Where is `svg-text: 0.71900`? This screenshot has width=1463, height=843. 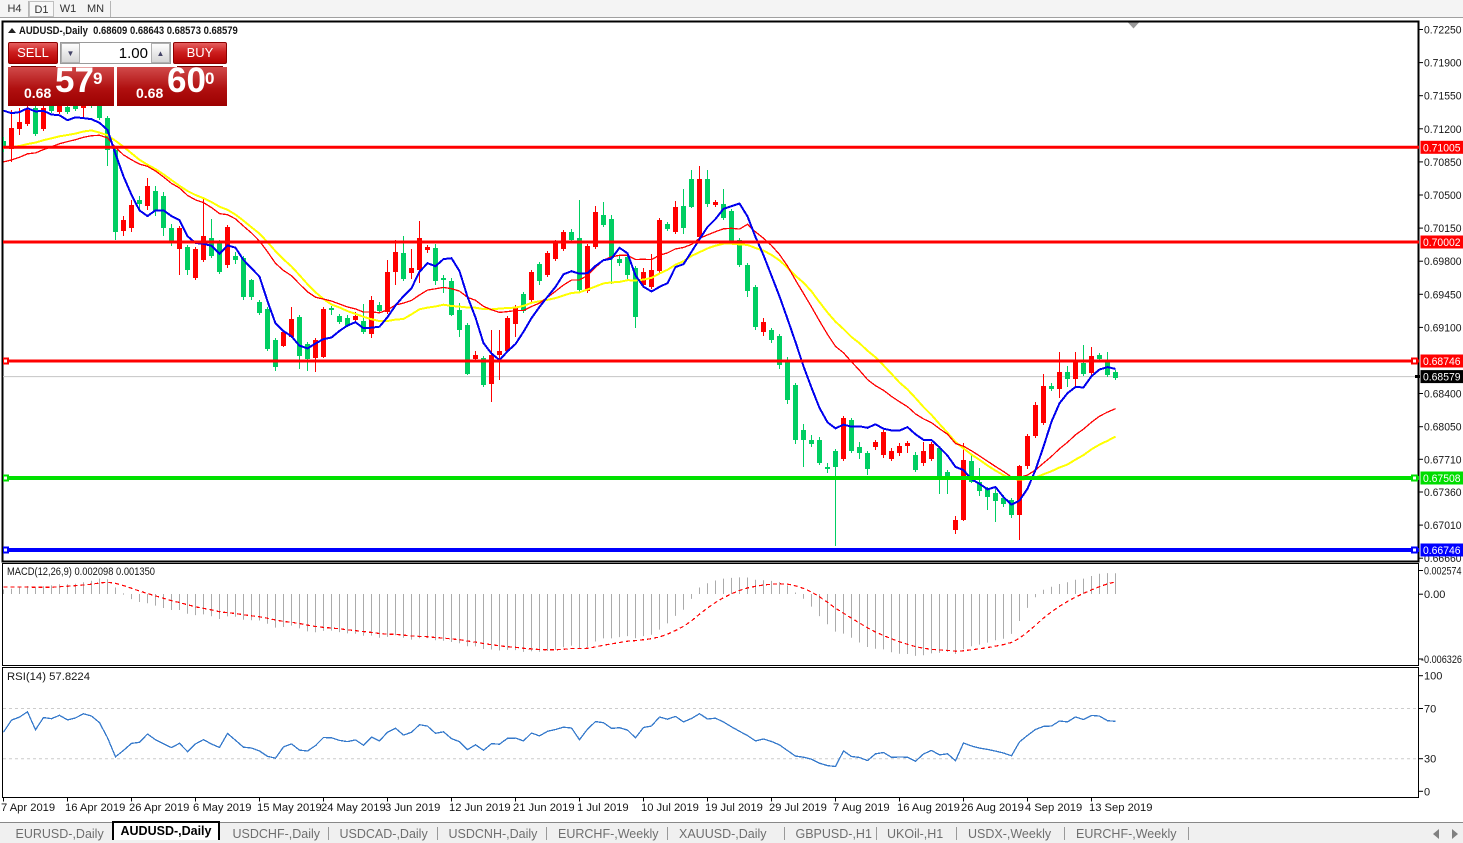 svg-text: 0.71900 is located at coordinates (1443, 64).